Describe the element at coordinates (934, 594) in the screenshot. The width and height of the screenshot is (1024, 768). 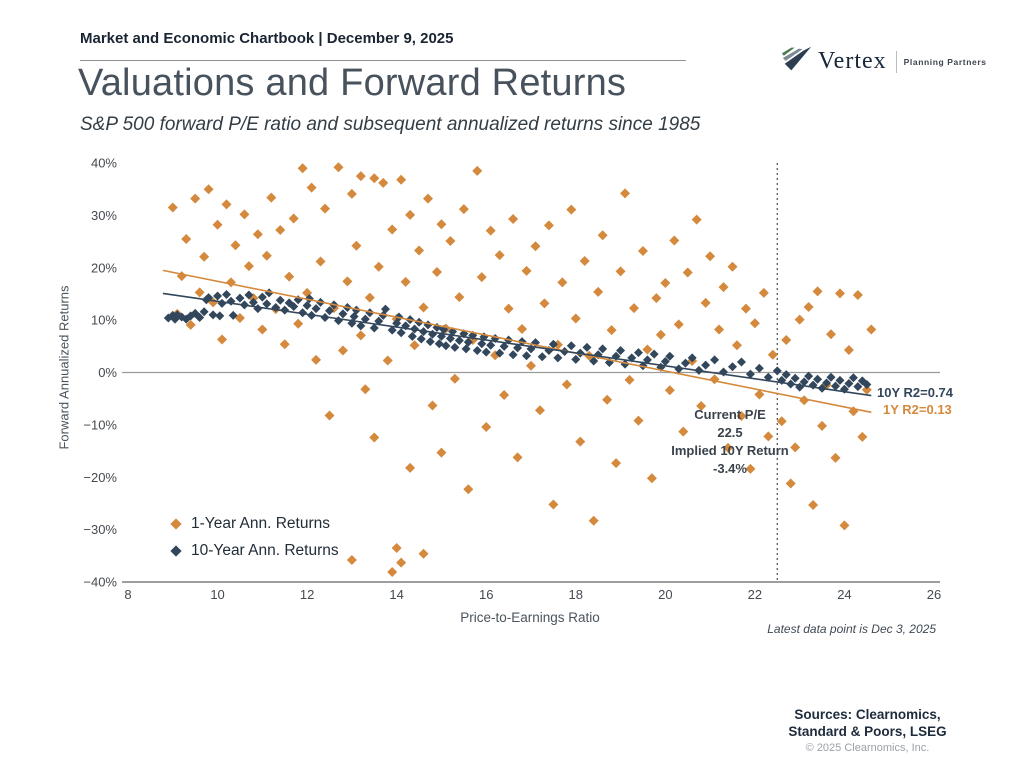
I see `x-tick-label: 26` at that location.